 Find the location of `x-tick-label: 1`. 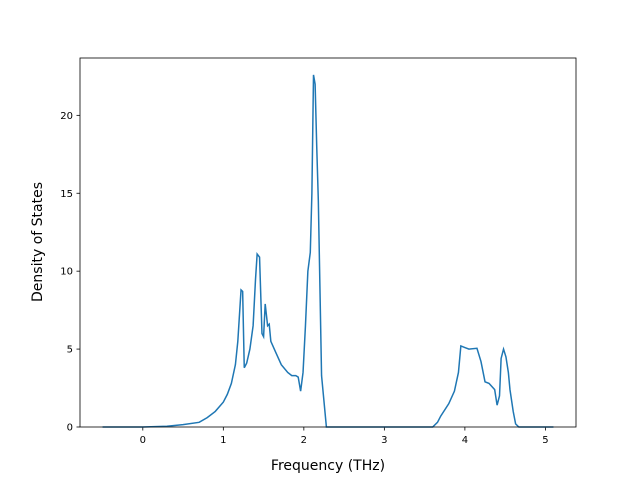

x-tick-label: 1 is located at coordinates (223, 440).